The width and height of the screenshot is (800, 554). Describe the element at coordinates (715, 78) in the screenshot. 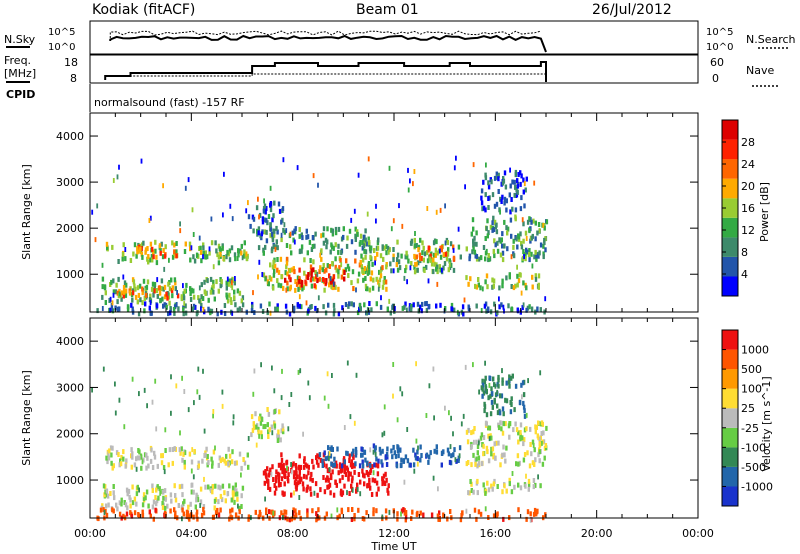

I see `nave-right-lo: 0` at that location.